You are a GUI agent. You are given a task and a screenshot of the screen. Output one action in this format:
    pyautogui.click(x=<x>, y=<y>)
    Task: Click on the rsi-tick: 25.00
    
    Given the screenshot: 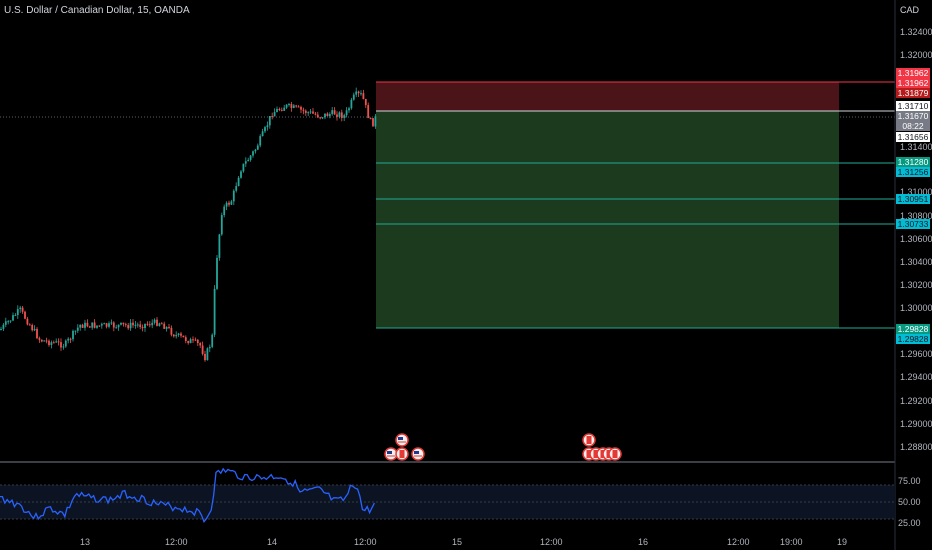 What is the action you would take?
    pyautogui.click(x=909, y=523)
    